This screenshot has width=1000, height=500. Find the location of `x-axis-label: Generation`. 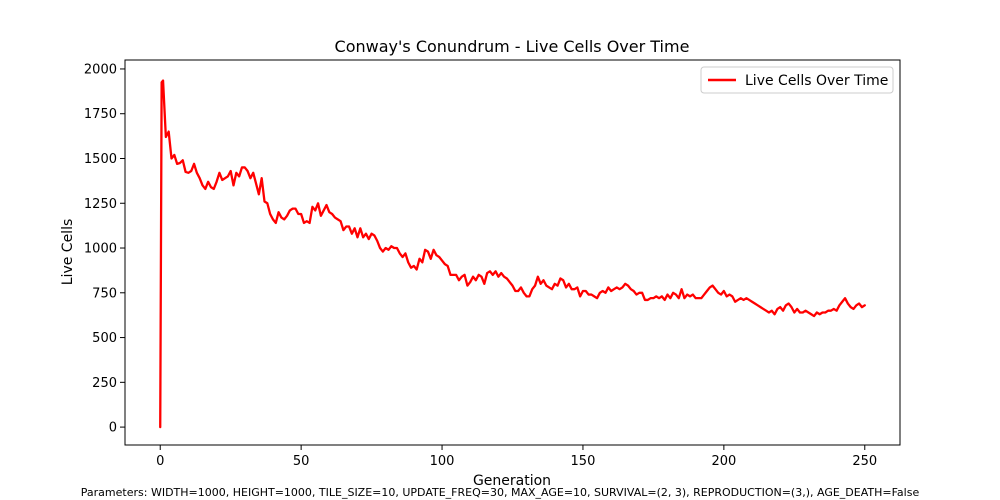

x-axis-label: Generation is located at coordinates (512, 481).